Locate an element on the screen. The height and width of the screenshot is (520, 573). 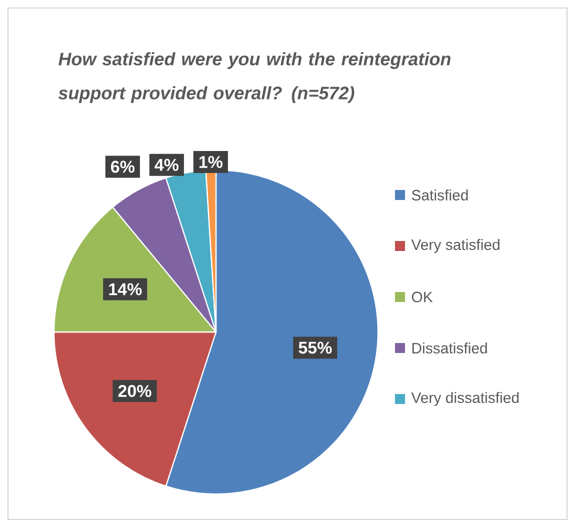
data-label: 4% is located at coordinates (166, 164).